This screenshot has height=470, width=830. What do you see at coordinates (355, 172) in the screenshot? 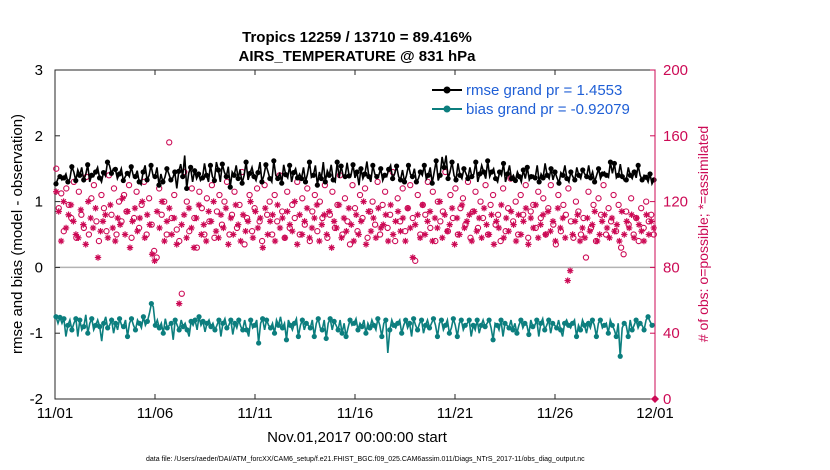
I see `rmse-line` at bounding box center [355, 172].